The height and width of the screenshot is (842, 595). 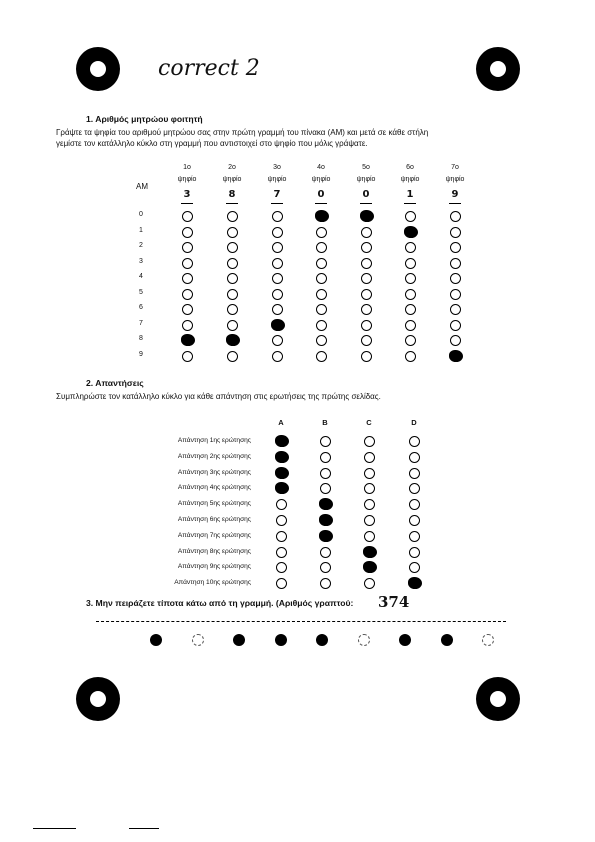 What do you see at coordinates (115, 383) in the screenshot?
I see `section2-title: 2. Απαντήσεις` at bounding box center [115, 383].